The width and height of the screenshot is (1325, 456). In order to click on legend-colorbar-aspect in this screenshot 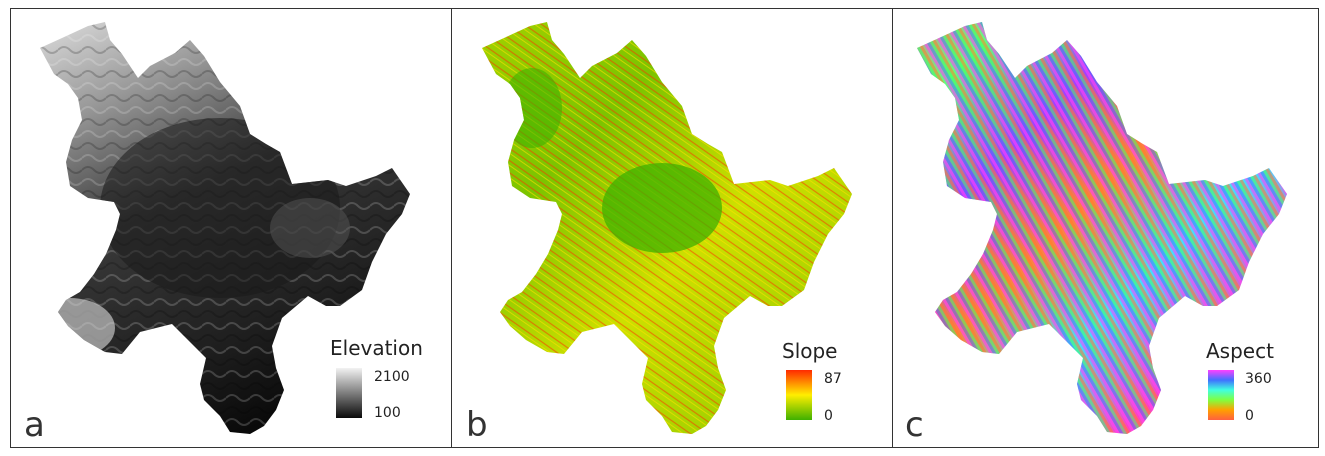, I will do `click(1221, 395)`.